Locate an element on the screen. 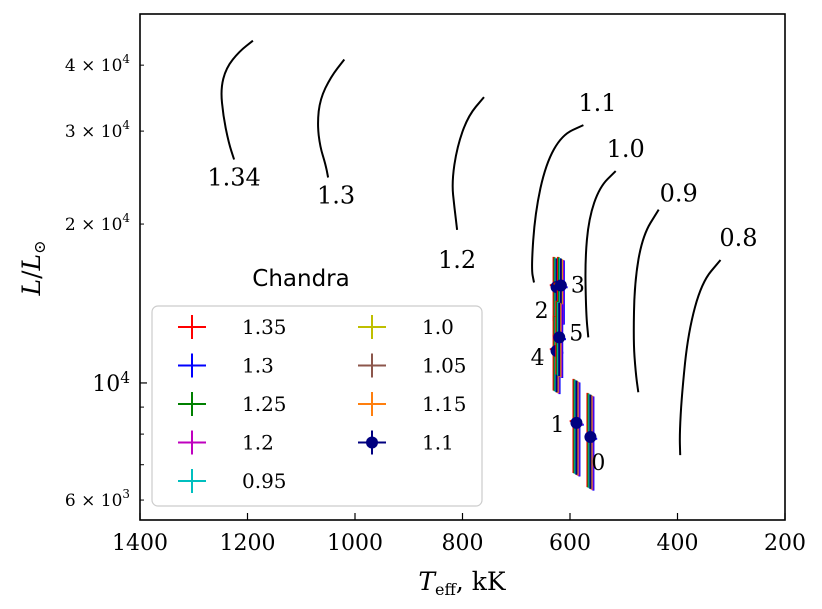  y-minor-tick-label: 4 × 10⁴ is located at coordinates (97, 64).